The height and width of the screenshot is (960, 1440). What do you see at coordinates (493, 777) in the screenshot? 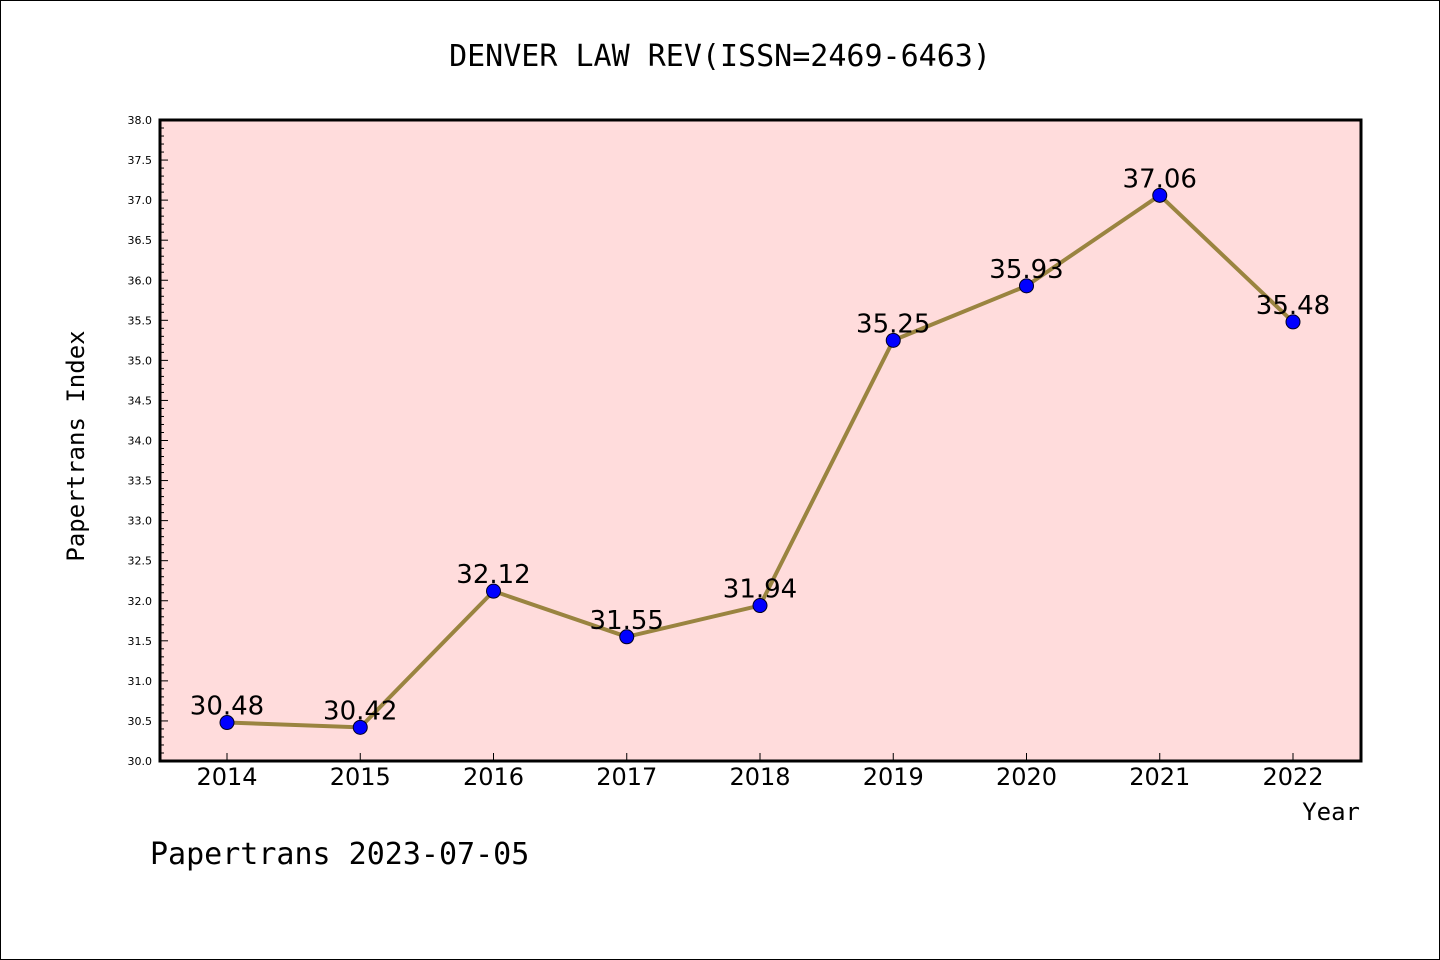
I see `x-tick-label: 2016` at bounding box center [493, 777].